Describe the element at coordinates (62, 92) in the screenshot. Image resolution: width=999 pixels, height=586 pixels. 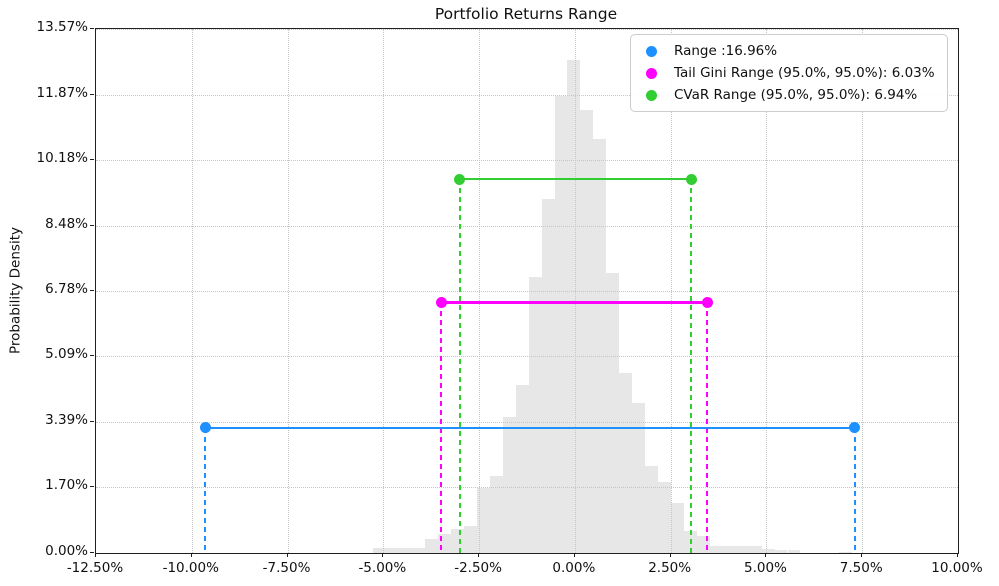
I see `y-tick-label: 11.87%` at that location.